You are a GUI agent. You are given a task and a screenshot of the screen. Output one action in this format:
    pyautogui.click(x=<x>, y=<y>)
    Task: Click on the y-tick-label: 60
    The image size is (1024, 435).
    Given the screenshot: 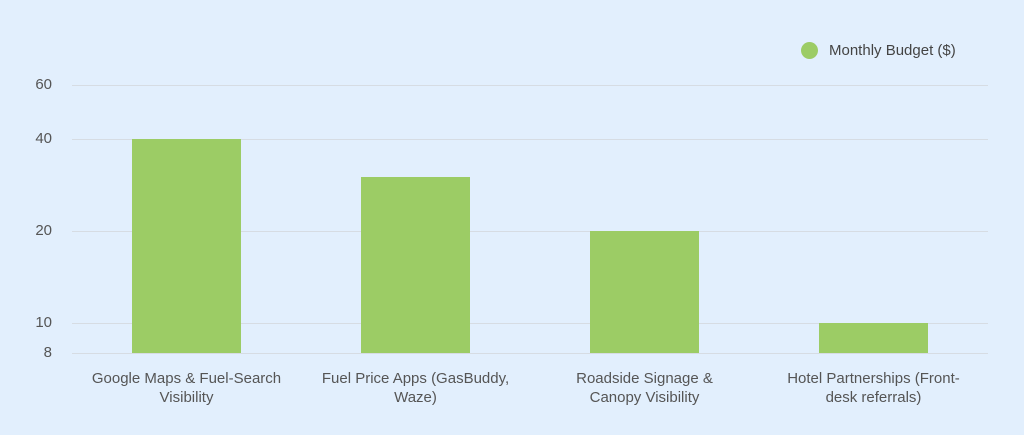 What is the action you would take?
    pyautogui.click(x=43, y=84)
    